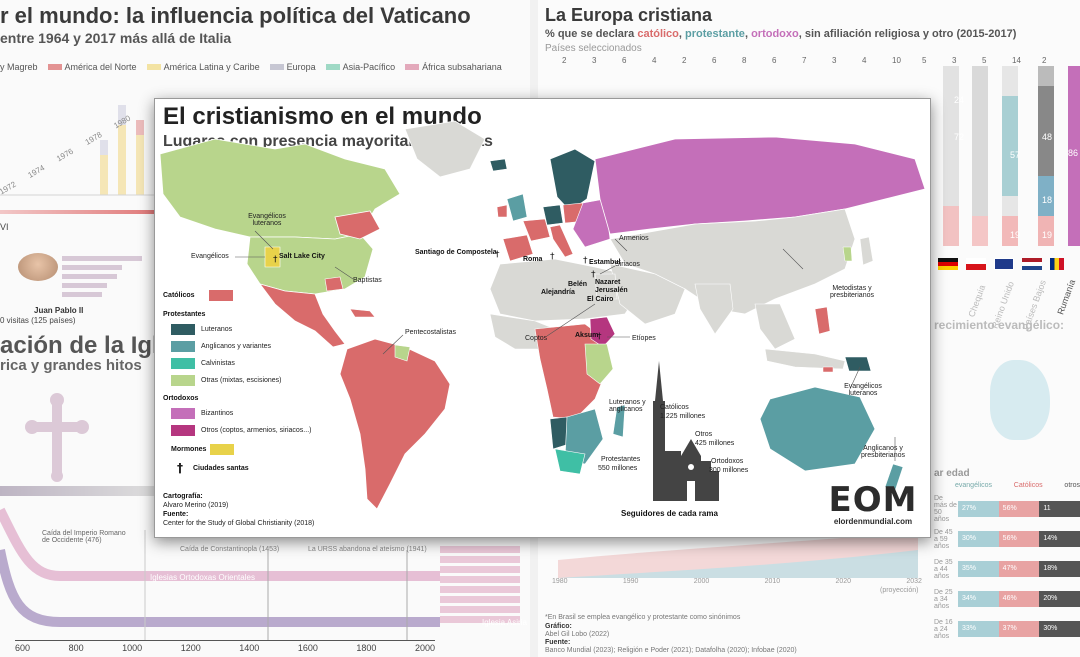 Image resolution: width=1080 pixels, height=657 pixels. Describe the element at coordinates (1059, 509) in the screenshot. I see `age-row-cell: 11` at that location.